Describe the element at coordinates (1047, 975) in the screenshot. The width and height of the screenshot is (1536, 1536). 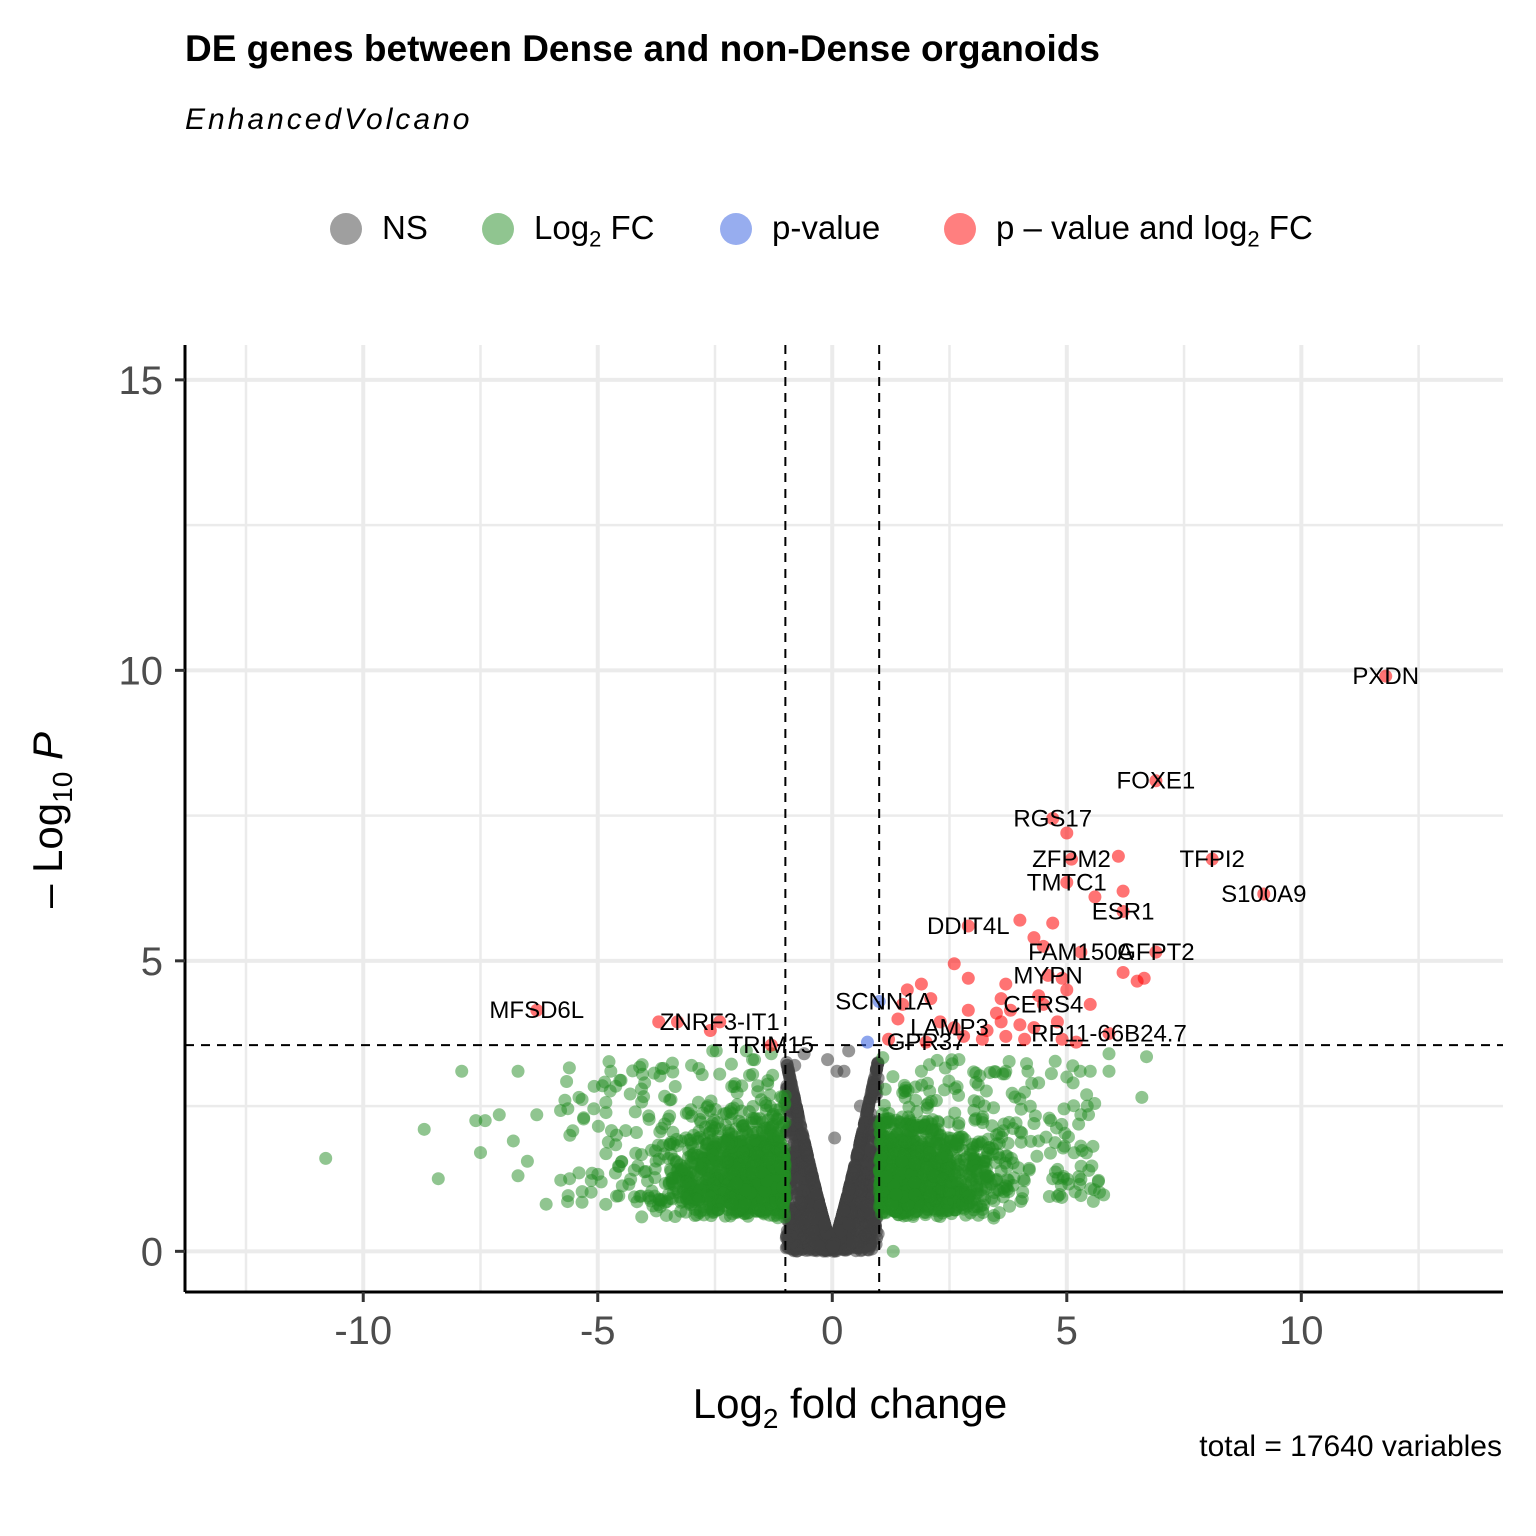
I see `gene-label: MYPN` at that location.